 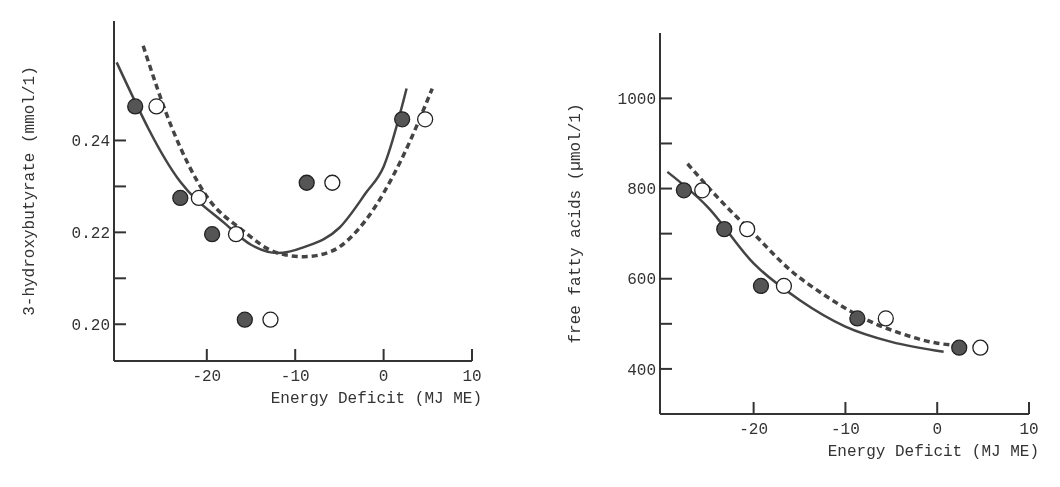 I want to click on y-axis-title: free fatty acids (µmol/1), so click(x=576, y=223).